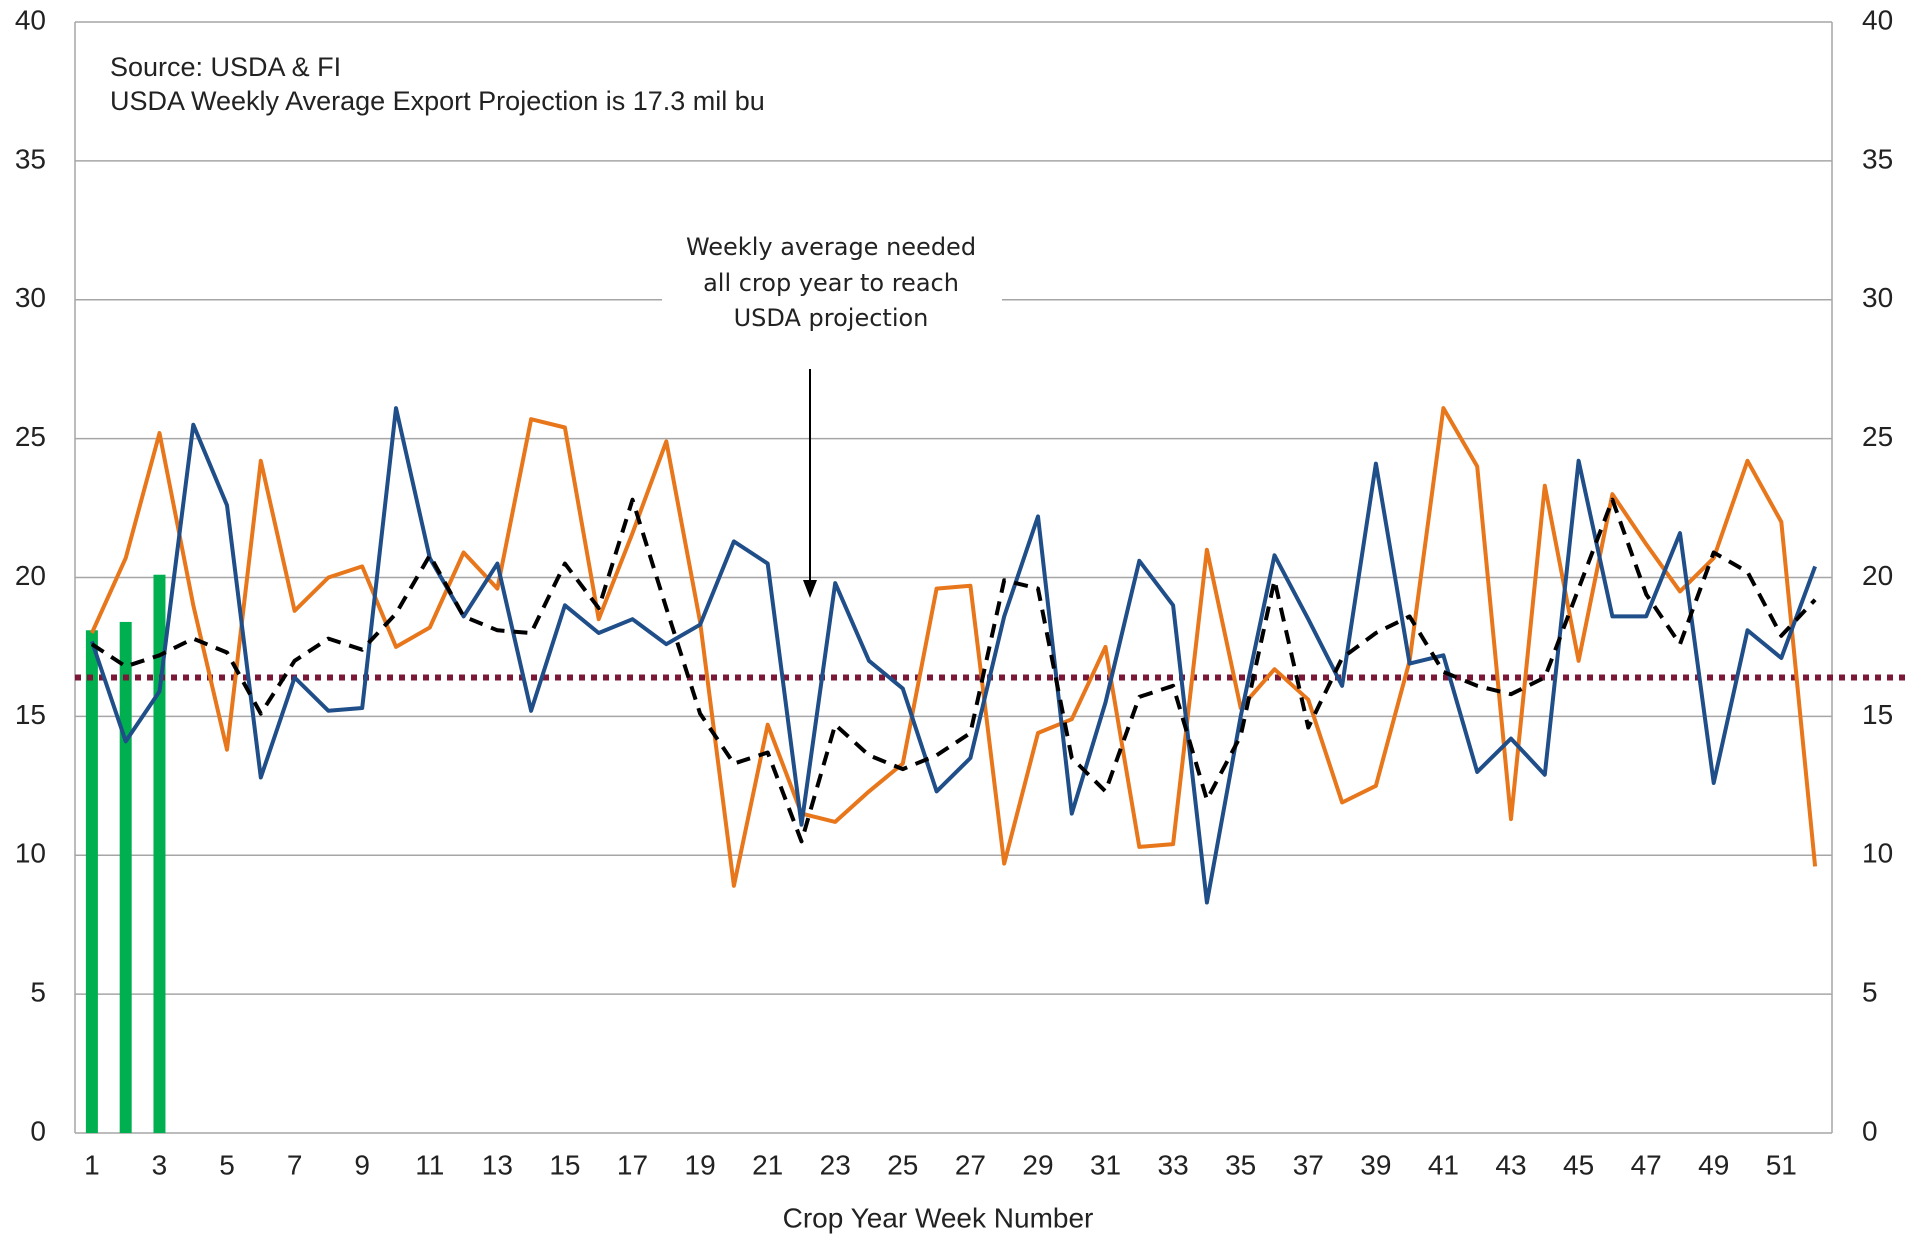  I want to click on x-tick-label: 31, so click(1105, 1164).